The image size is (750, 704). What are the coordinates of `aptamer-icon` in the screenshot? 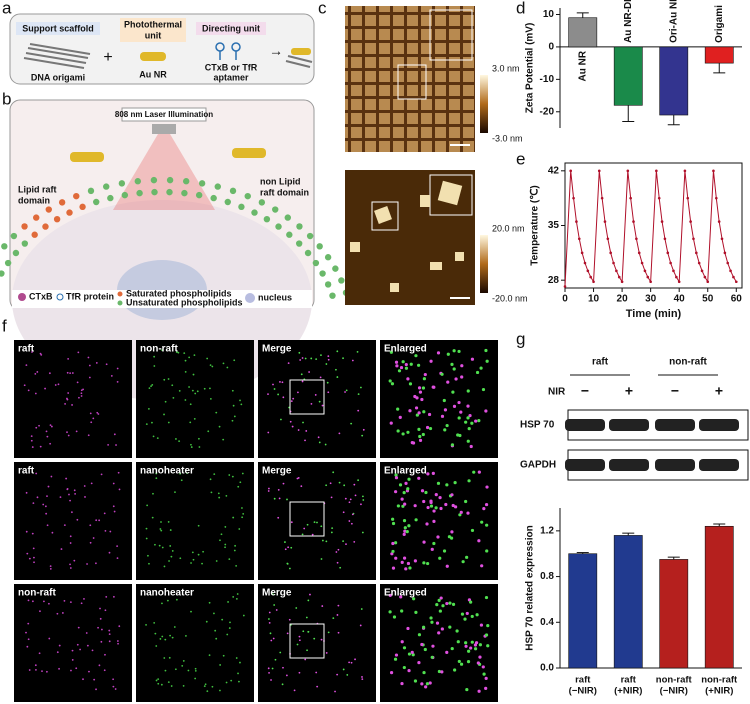 It's located at (228, 51).